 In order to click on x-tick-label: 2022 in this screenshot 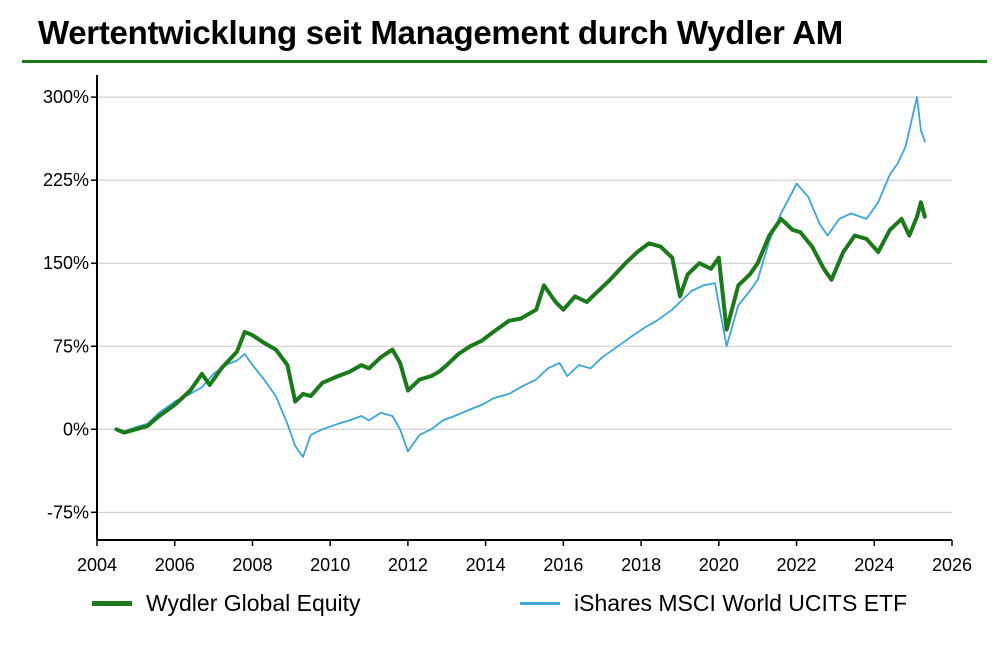, I will do `click(797, 565)`.